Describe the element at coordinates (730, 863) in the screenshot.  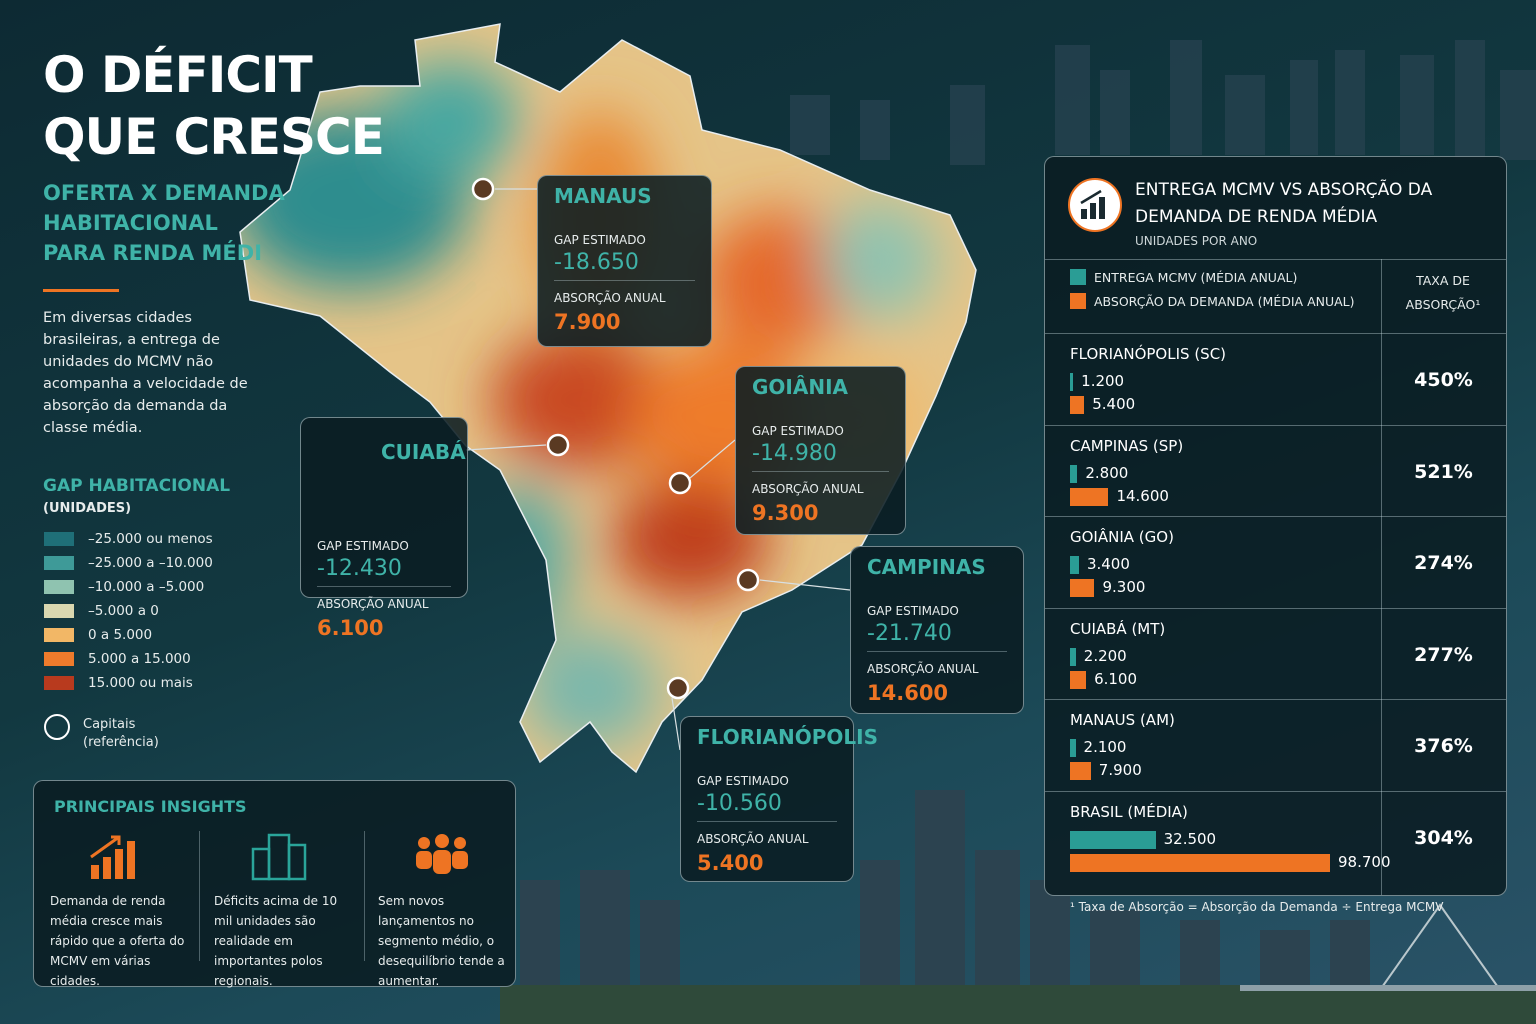
I see `absorption-value: 5.400` at that location.